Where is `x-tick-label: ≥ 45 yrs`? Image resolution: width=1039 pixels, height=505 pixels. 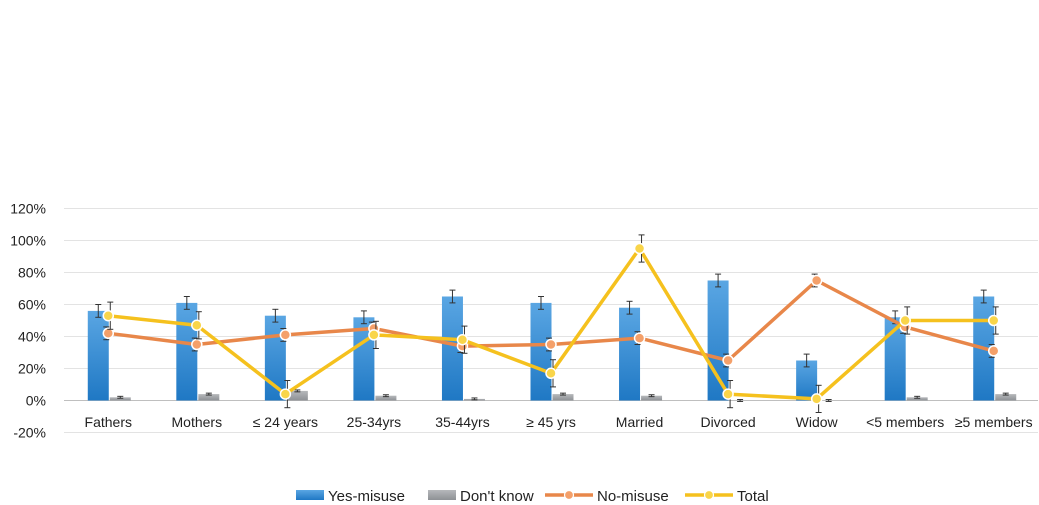
x-tick-label: ≥ 45 yrs is located at coordinates (551, 422).